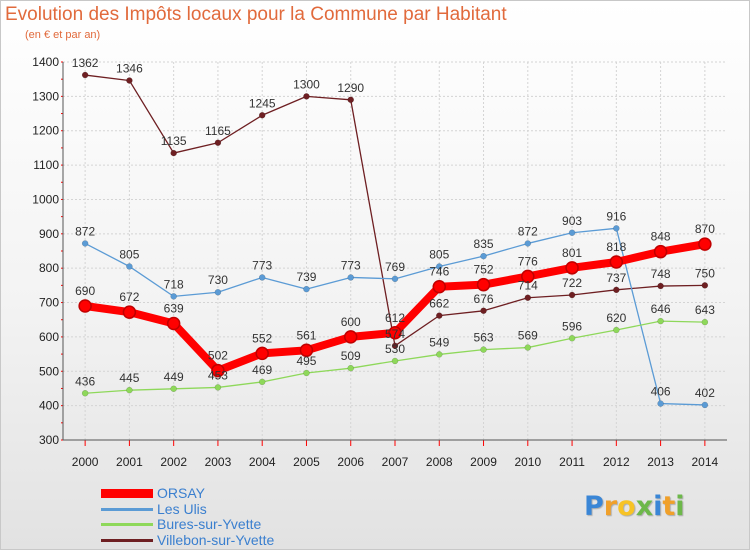  What do you see at coordinates (262, 370) in the screenshot?
I see `data-label-bures-sur-yvette: 469` at bounding box center [262, 370].